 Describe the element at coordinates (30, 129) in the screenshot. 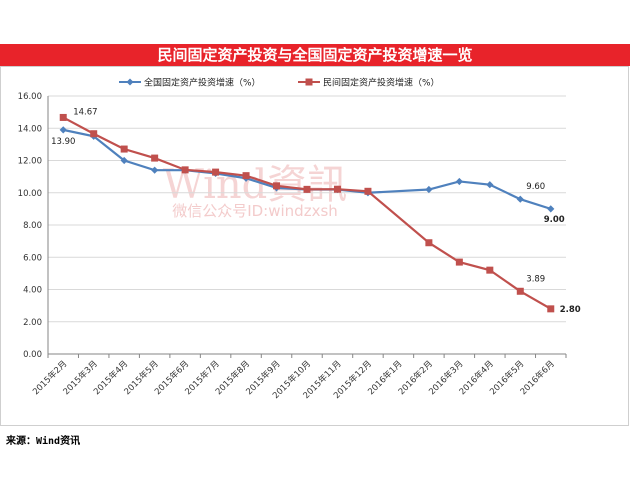

I see `y-tick-label: 14.00` at that location.